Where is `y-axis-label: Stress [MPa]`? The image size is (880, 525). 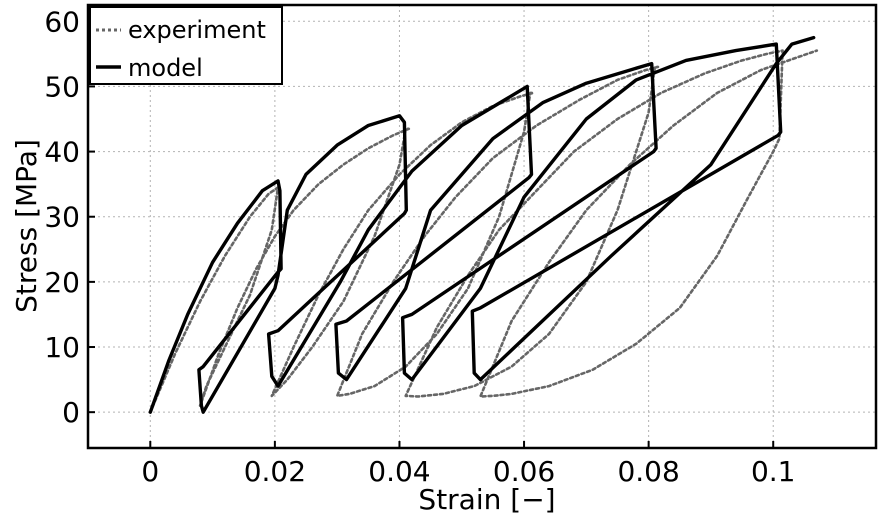 y-axis-label: Stress [MPa] is located at coordinates (26, 226).